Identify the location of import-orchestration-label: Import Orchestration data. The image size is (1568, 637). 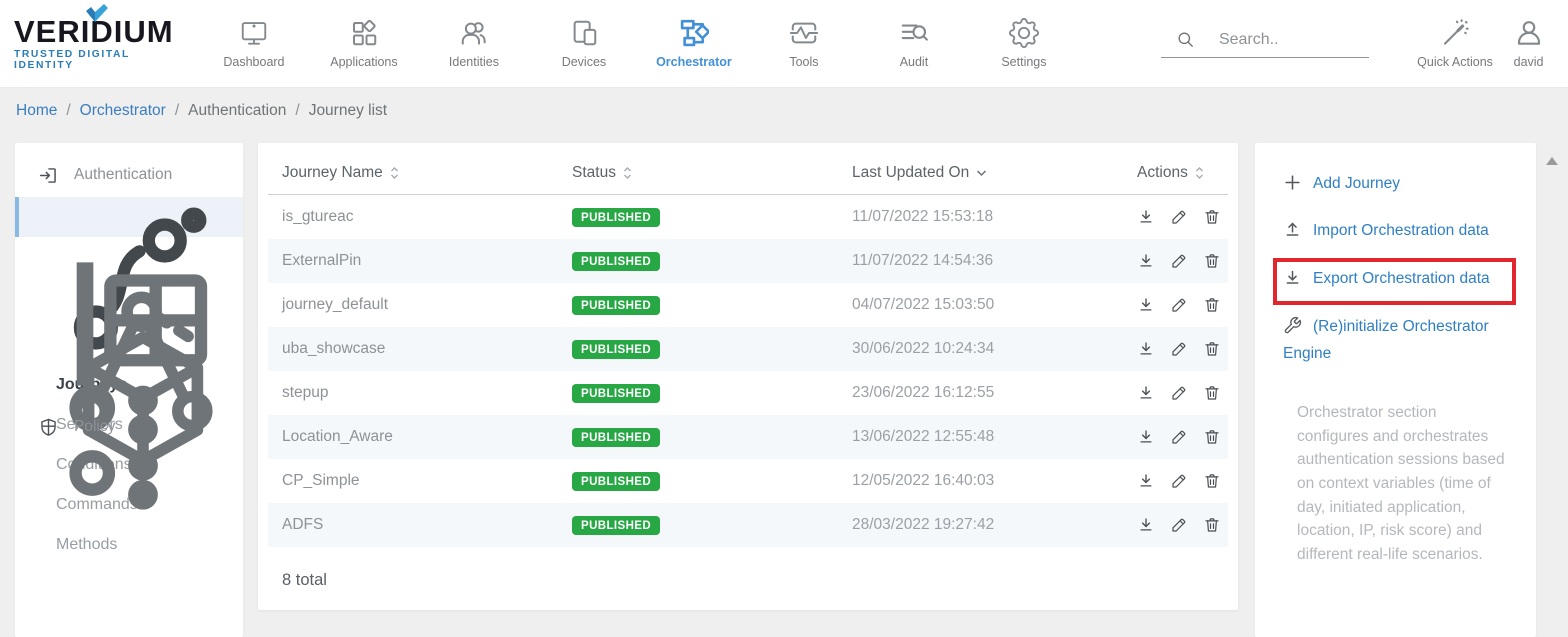
(1401, 231).